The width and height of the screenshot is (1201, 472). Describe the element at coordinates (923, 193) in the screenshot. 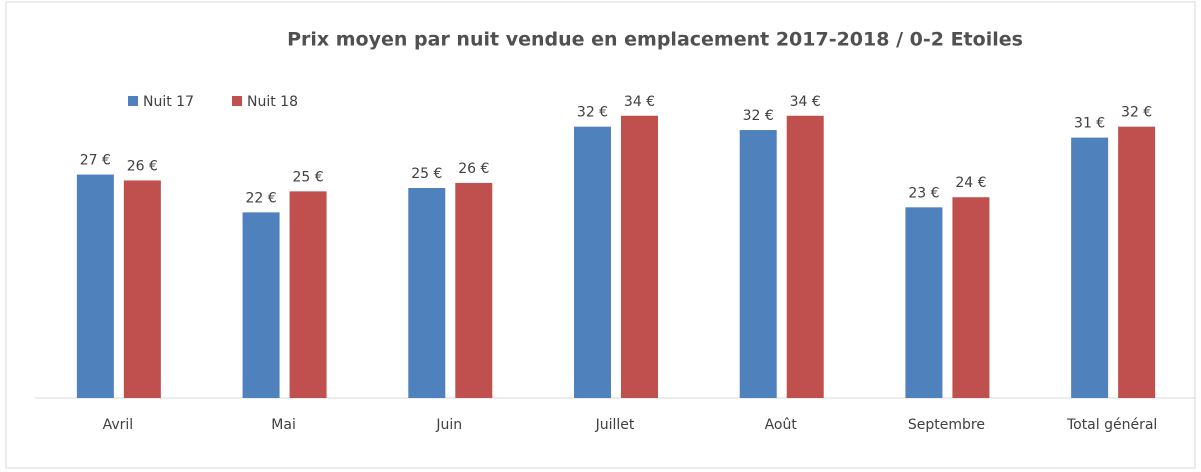

I see `data-label: 23 €` at that location.